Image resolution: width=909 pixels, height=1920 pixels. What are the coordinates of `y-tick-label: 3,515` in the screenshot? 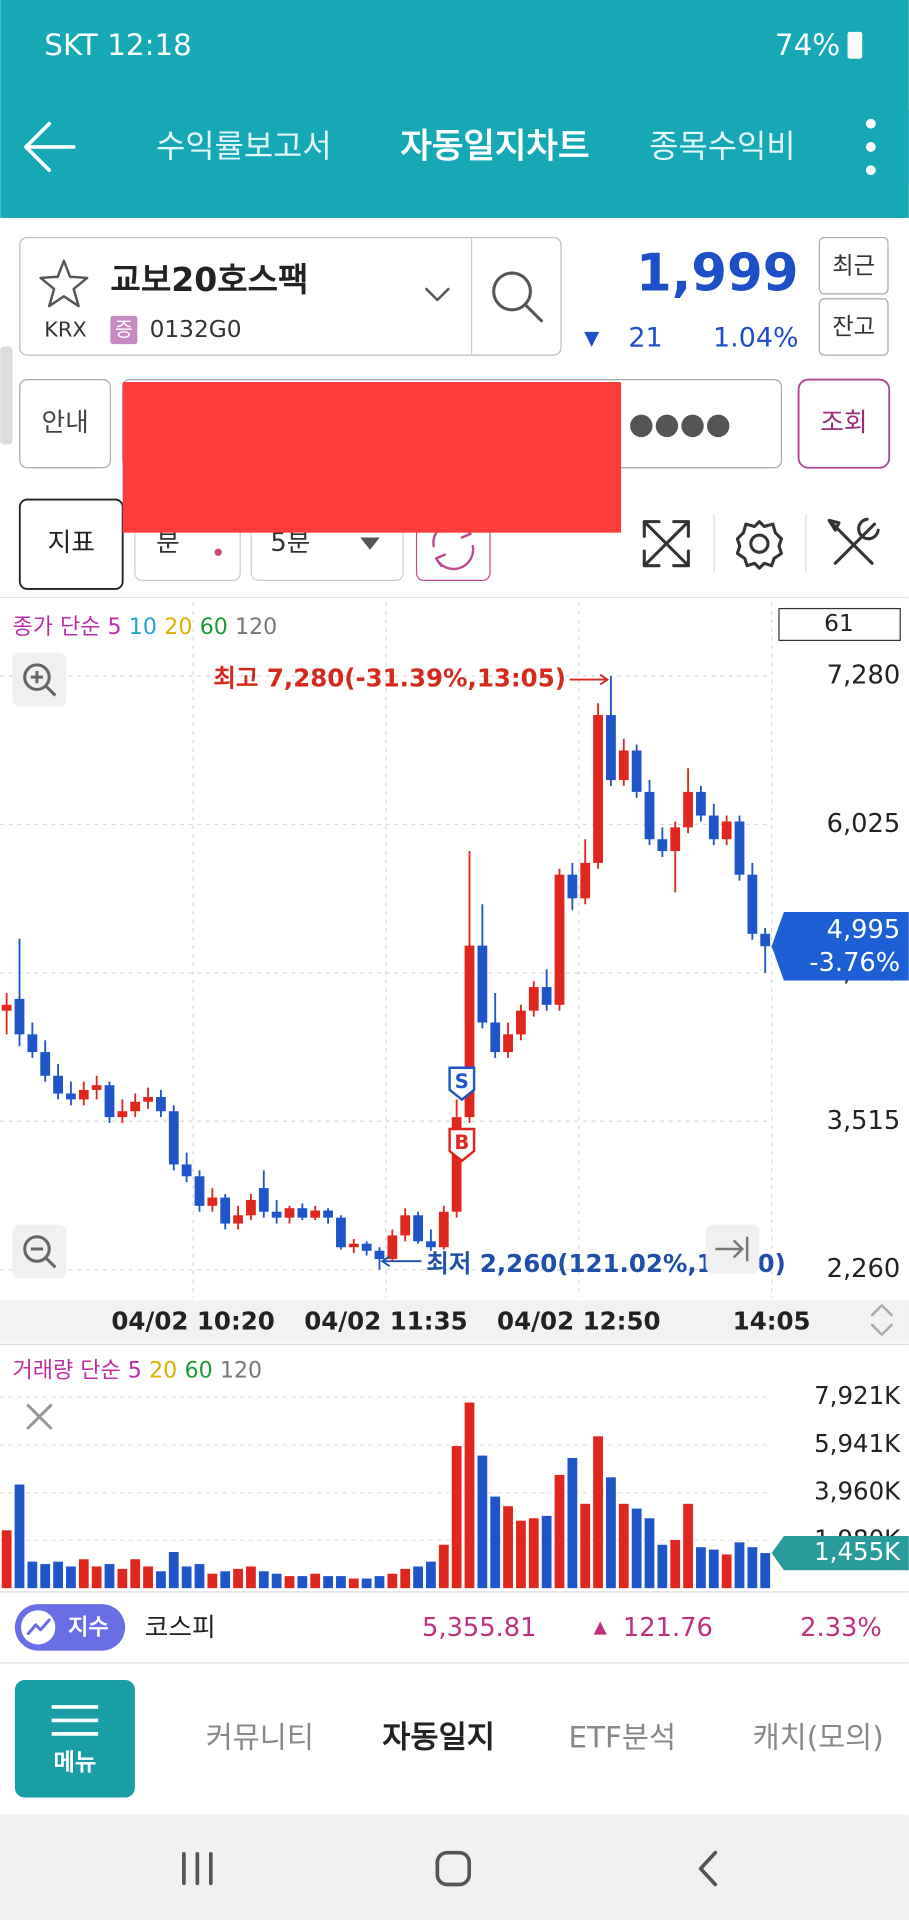 It's located at (864, 1121).